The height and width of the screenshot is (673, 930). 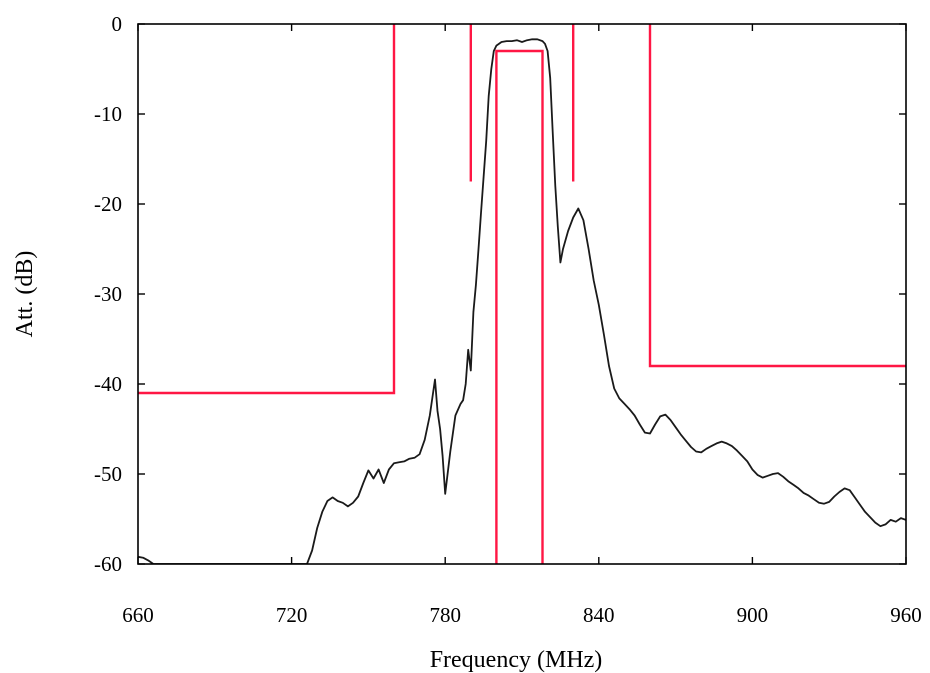 What do you see at coordinates (25, 294) in the screenshot?
I see `y-axis-title: Att. (dB)` at bounding box center [25, 294].